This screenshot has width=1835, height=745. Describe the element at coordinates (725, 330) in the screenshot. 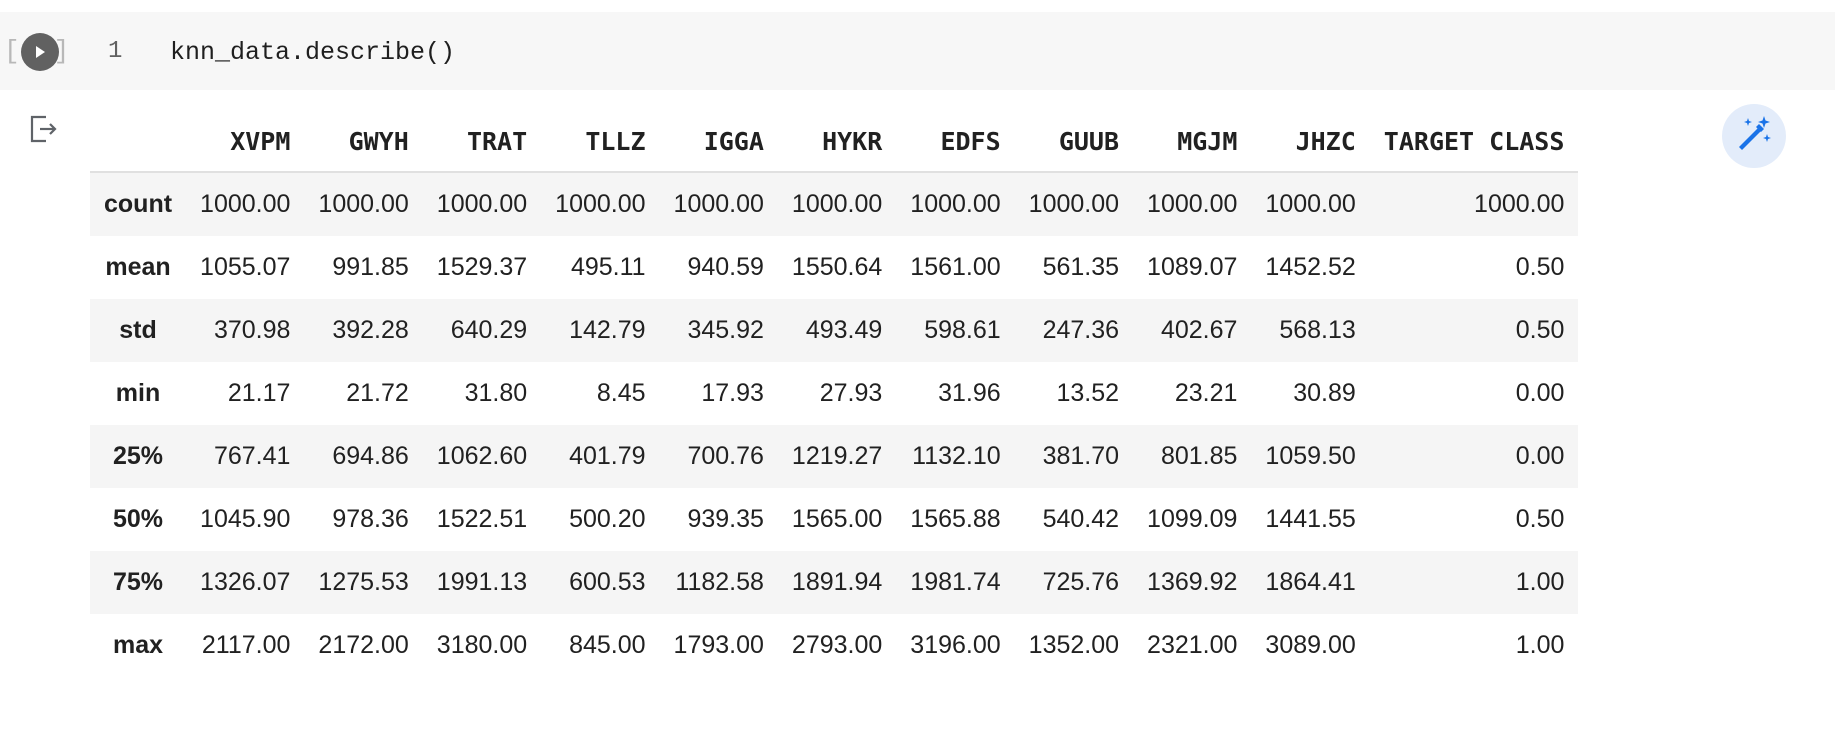

I see `table-cell: 345.92` at that location.